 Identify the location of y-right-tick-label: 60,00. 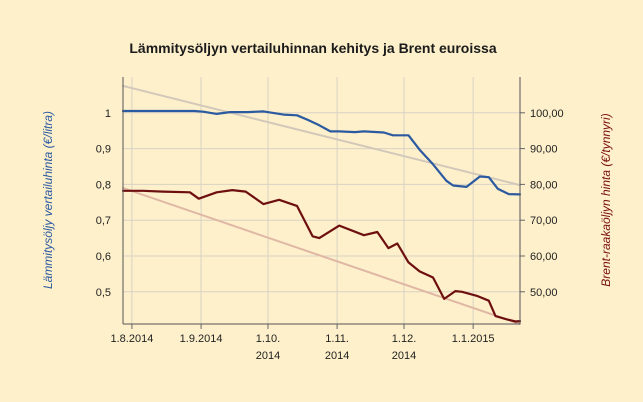
(544, 257).